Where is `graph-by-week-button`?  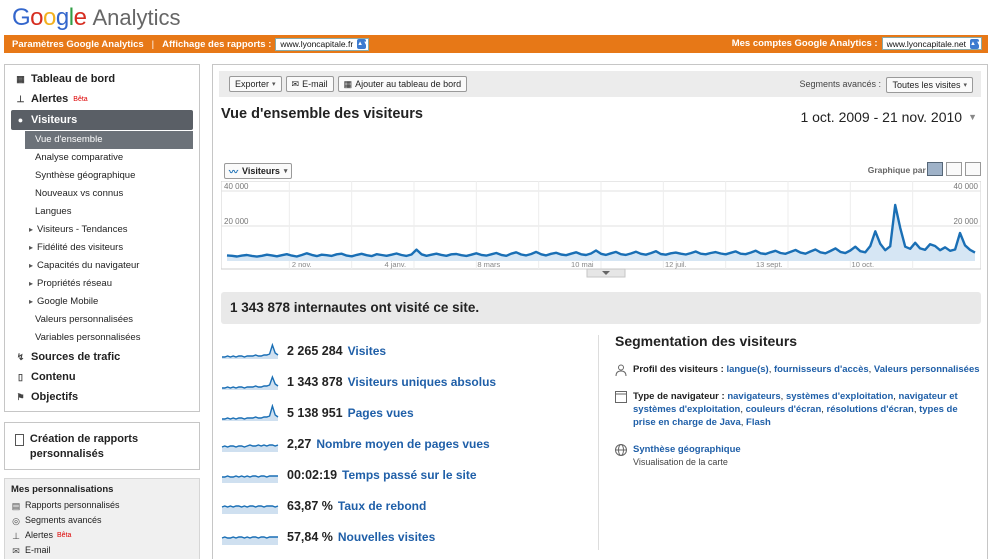
graph-by-week-button is located at coordinates (954, 169).